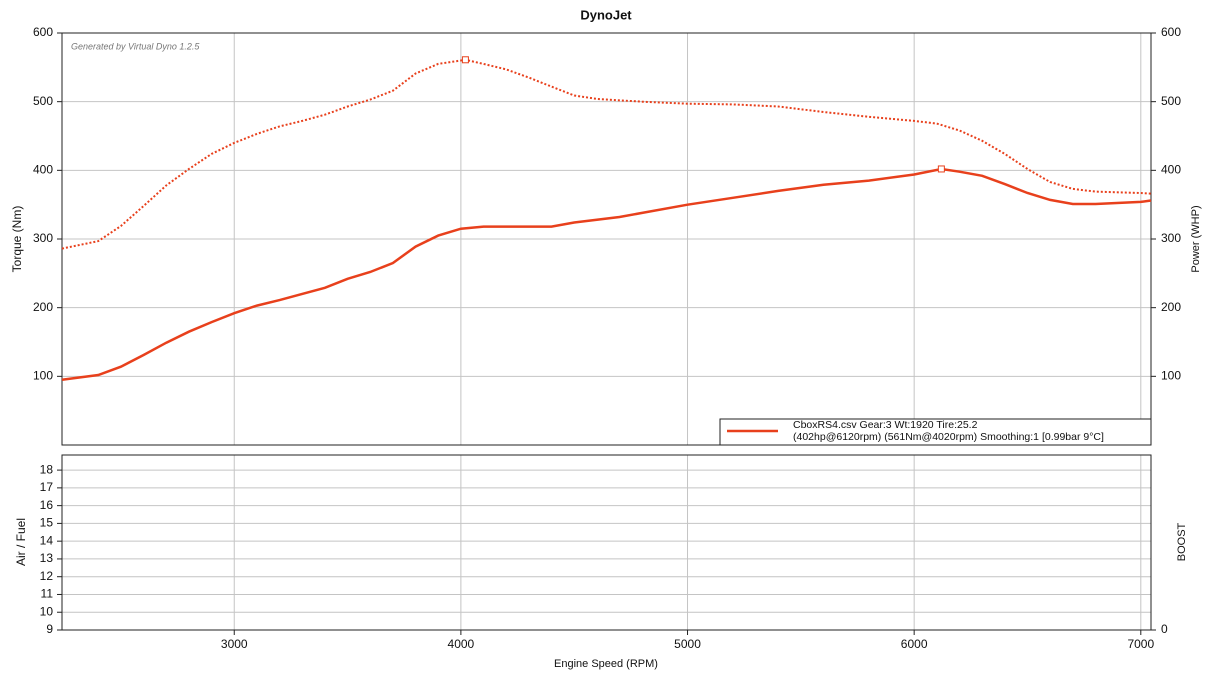 This screenshot has height=680, width=1212. I want to click on y2-axis-label: Power (WHP), so click(1196, 238).